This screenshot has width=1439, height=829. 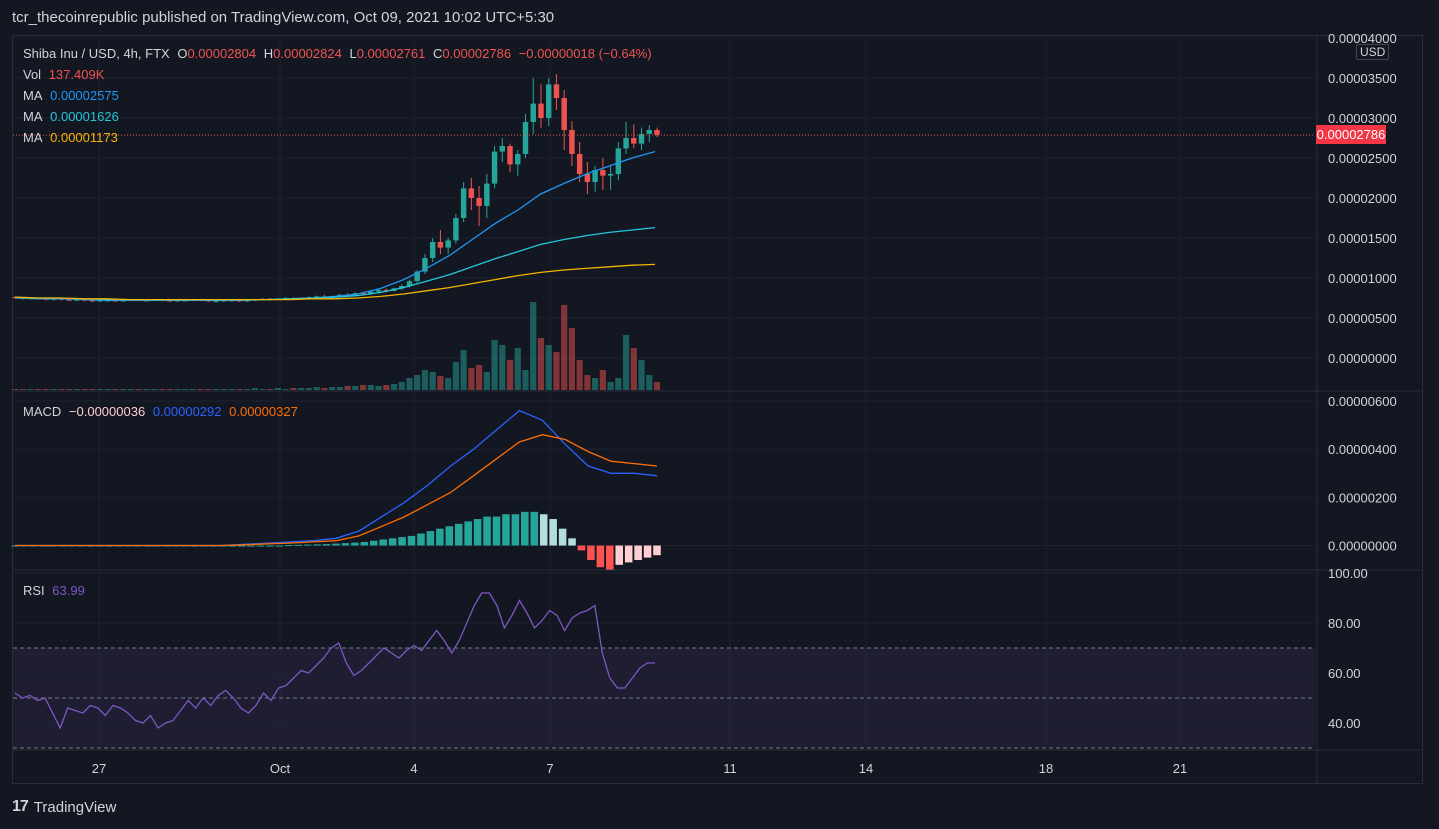 What do you see at coordinates (1362, 358) in the screenshot?
I see `price-tick-label: 0.00000000` at bounding box center [1362, 358].